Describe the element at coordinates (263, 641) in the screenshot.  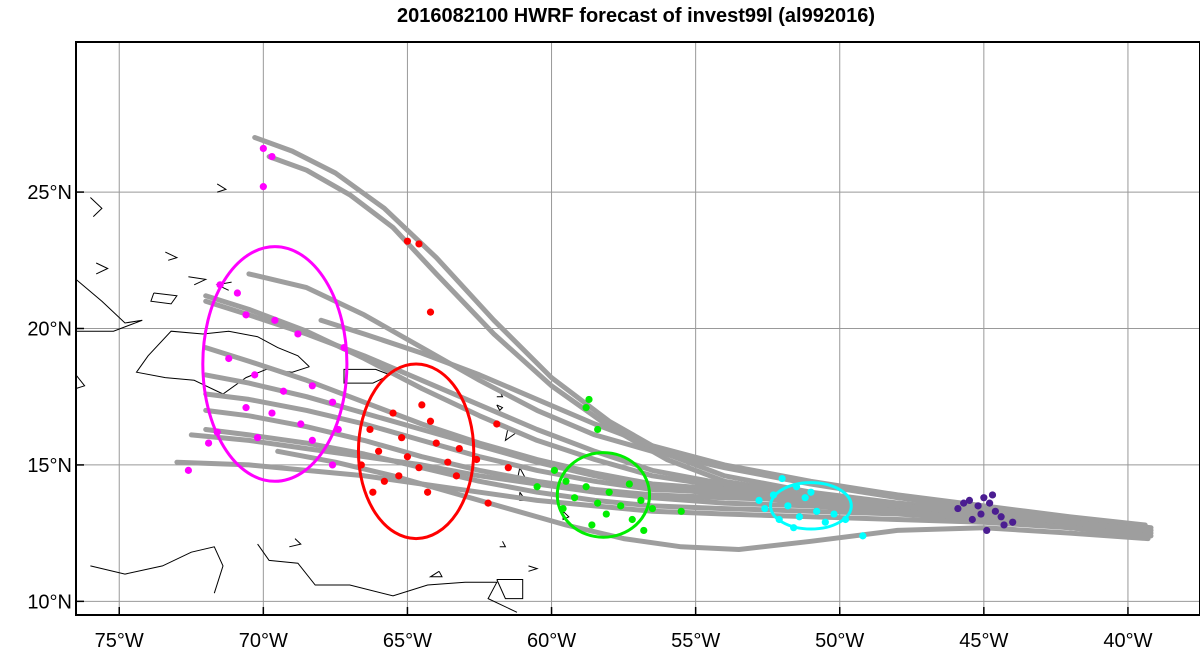
I see `x-tick-label: 70°W` at that location.